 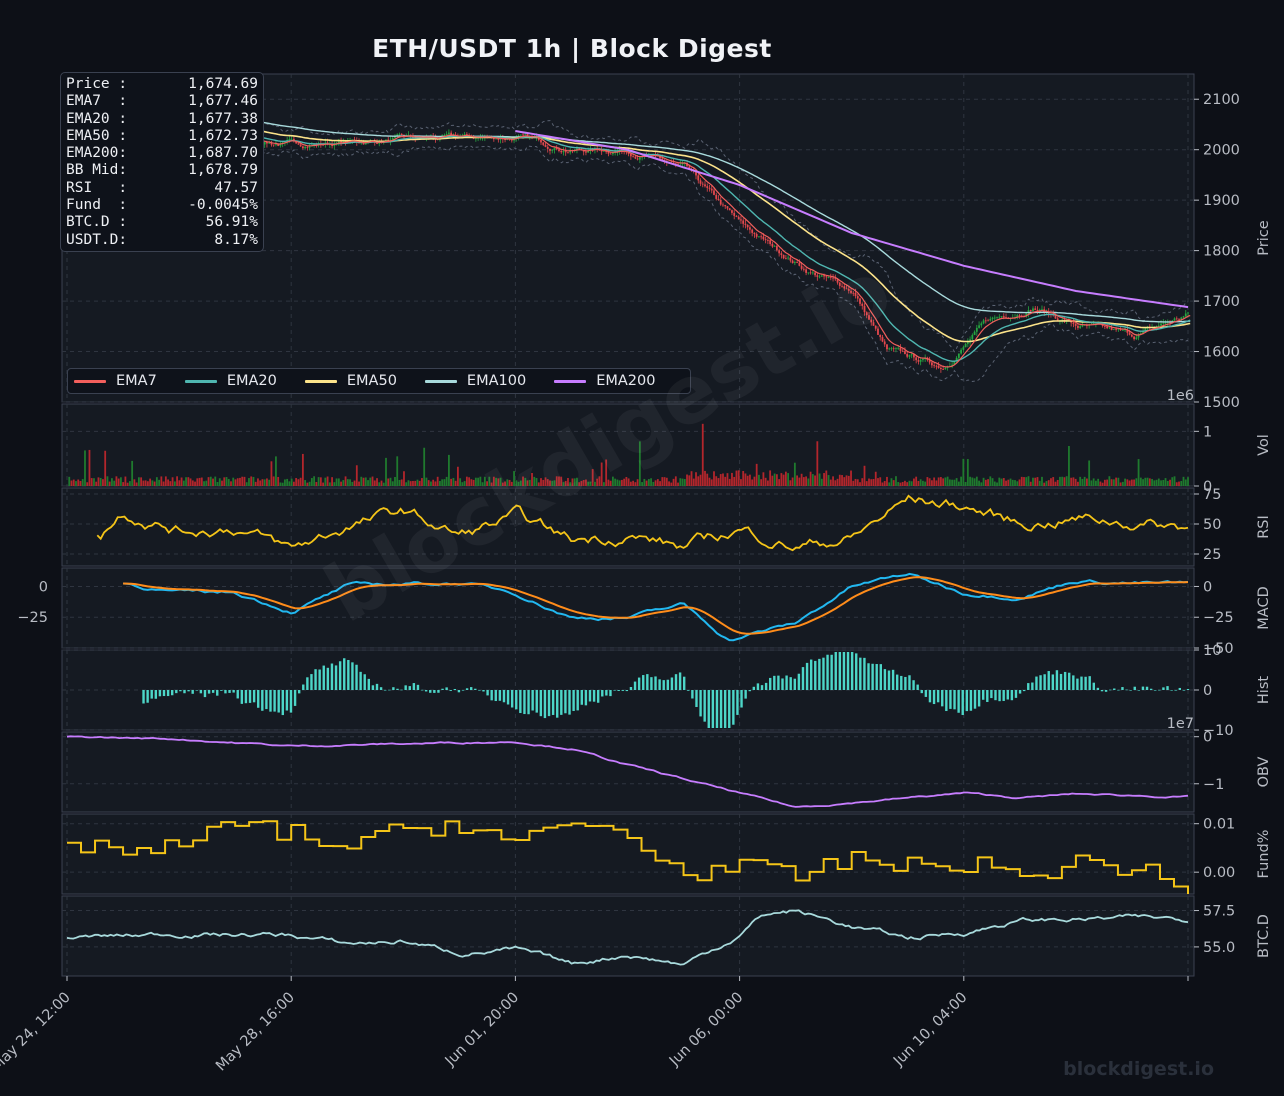 I want to click on info-value: 1,678.79, so click(x=223, y=170).